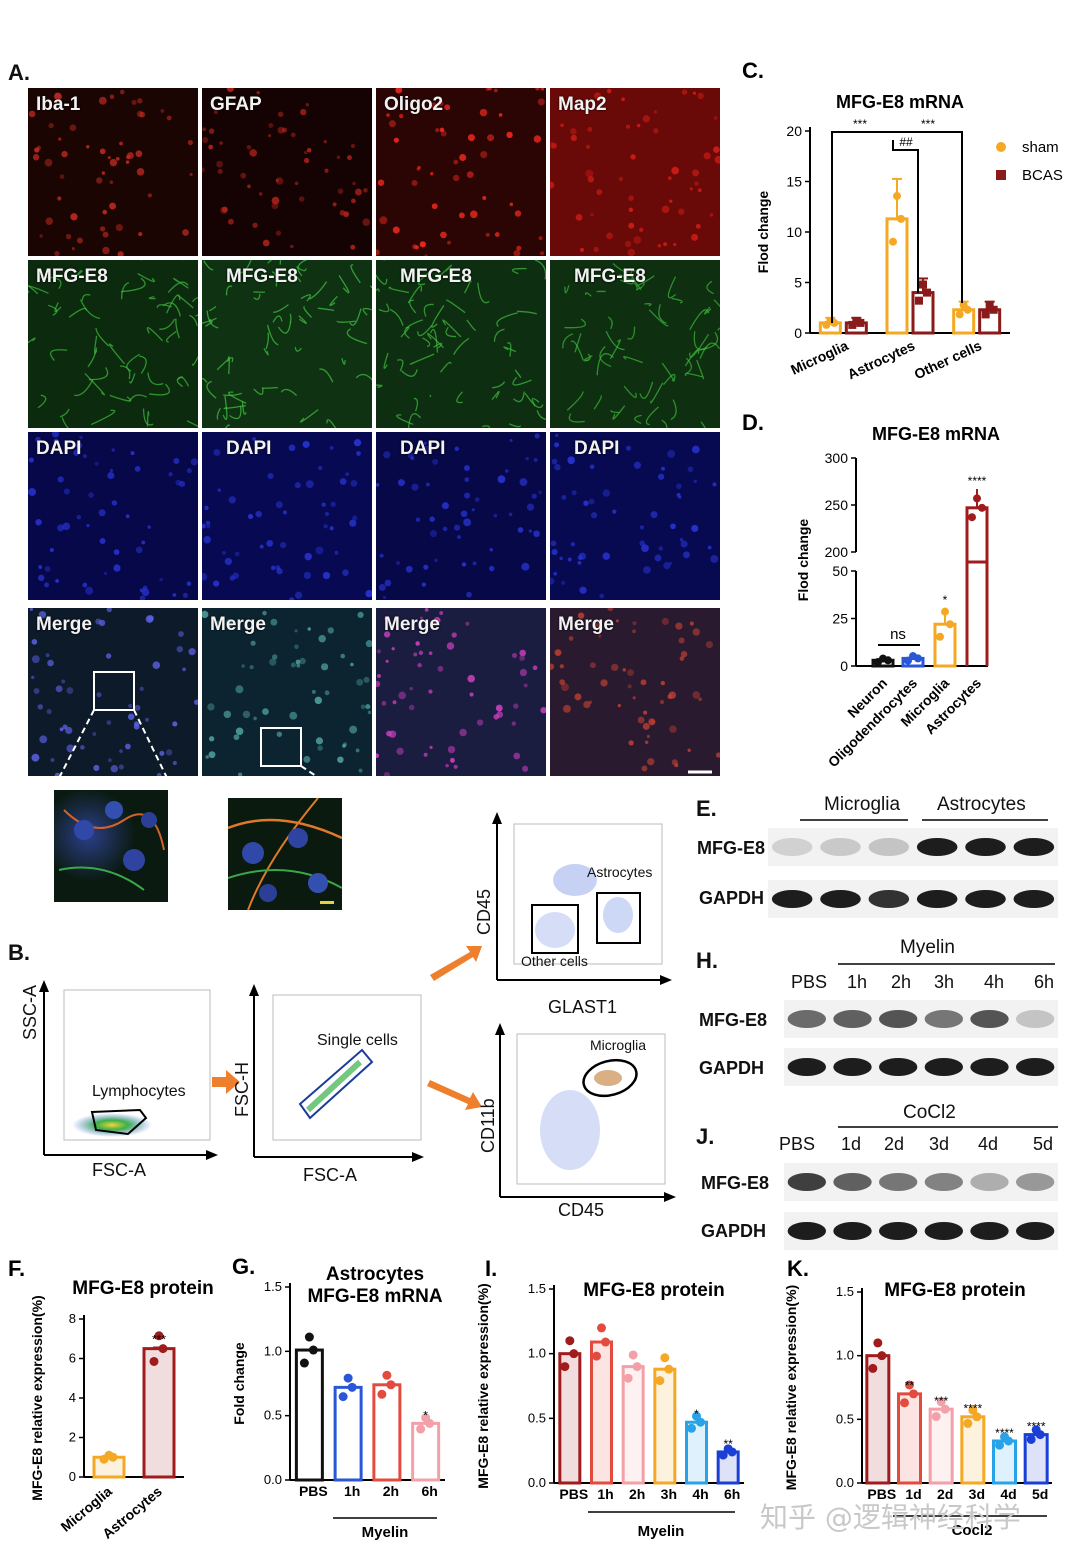  I want to click on group-label: Myelin, so click(661, 1531).